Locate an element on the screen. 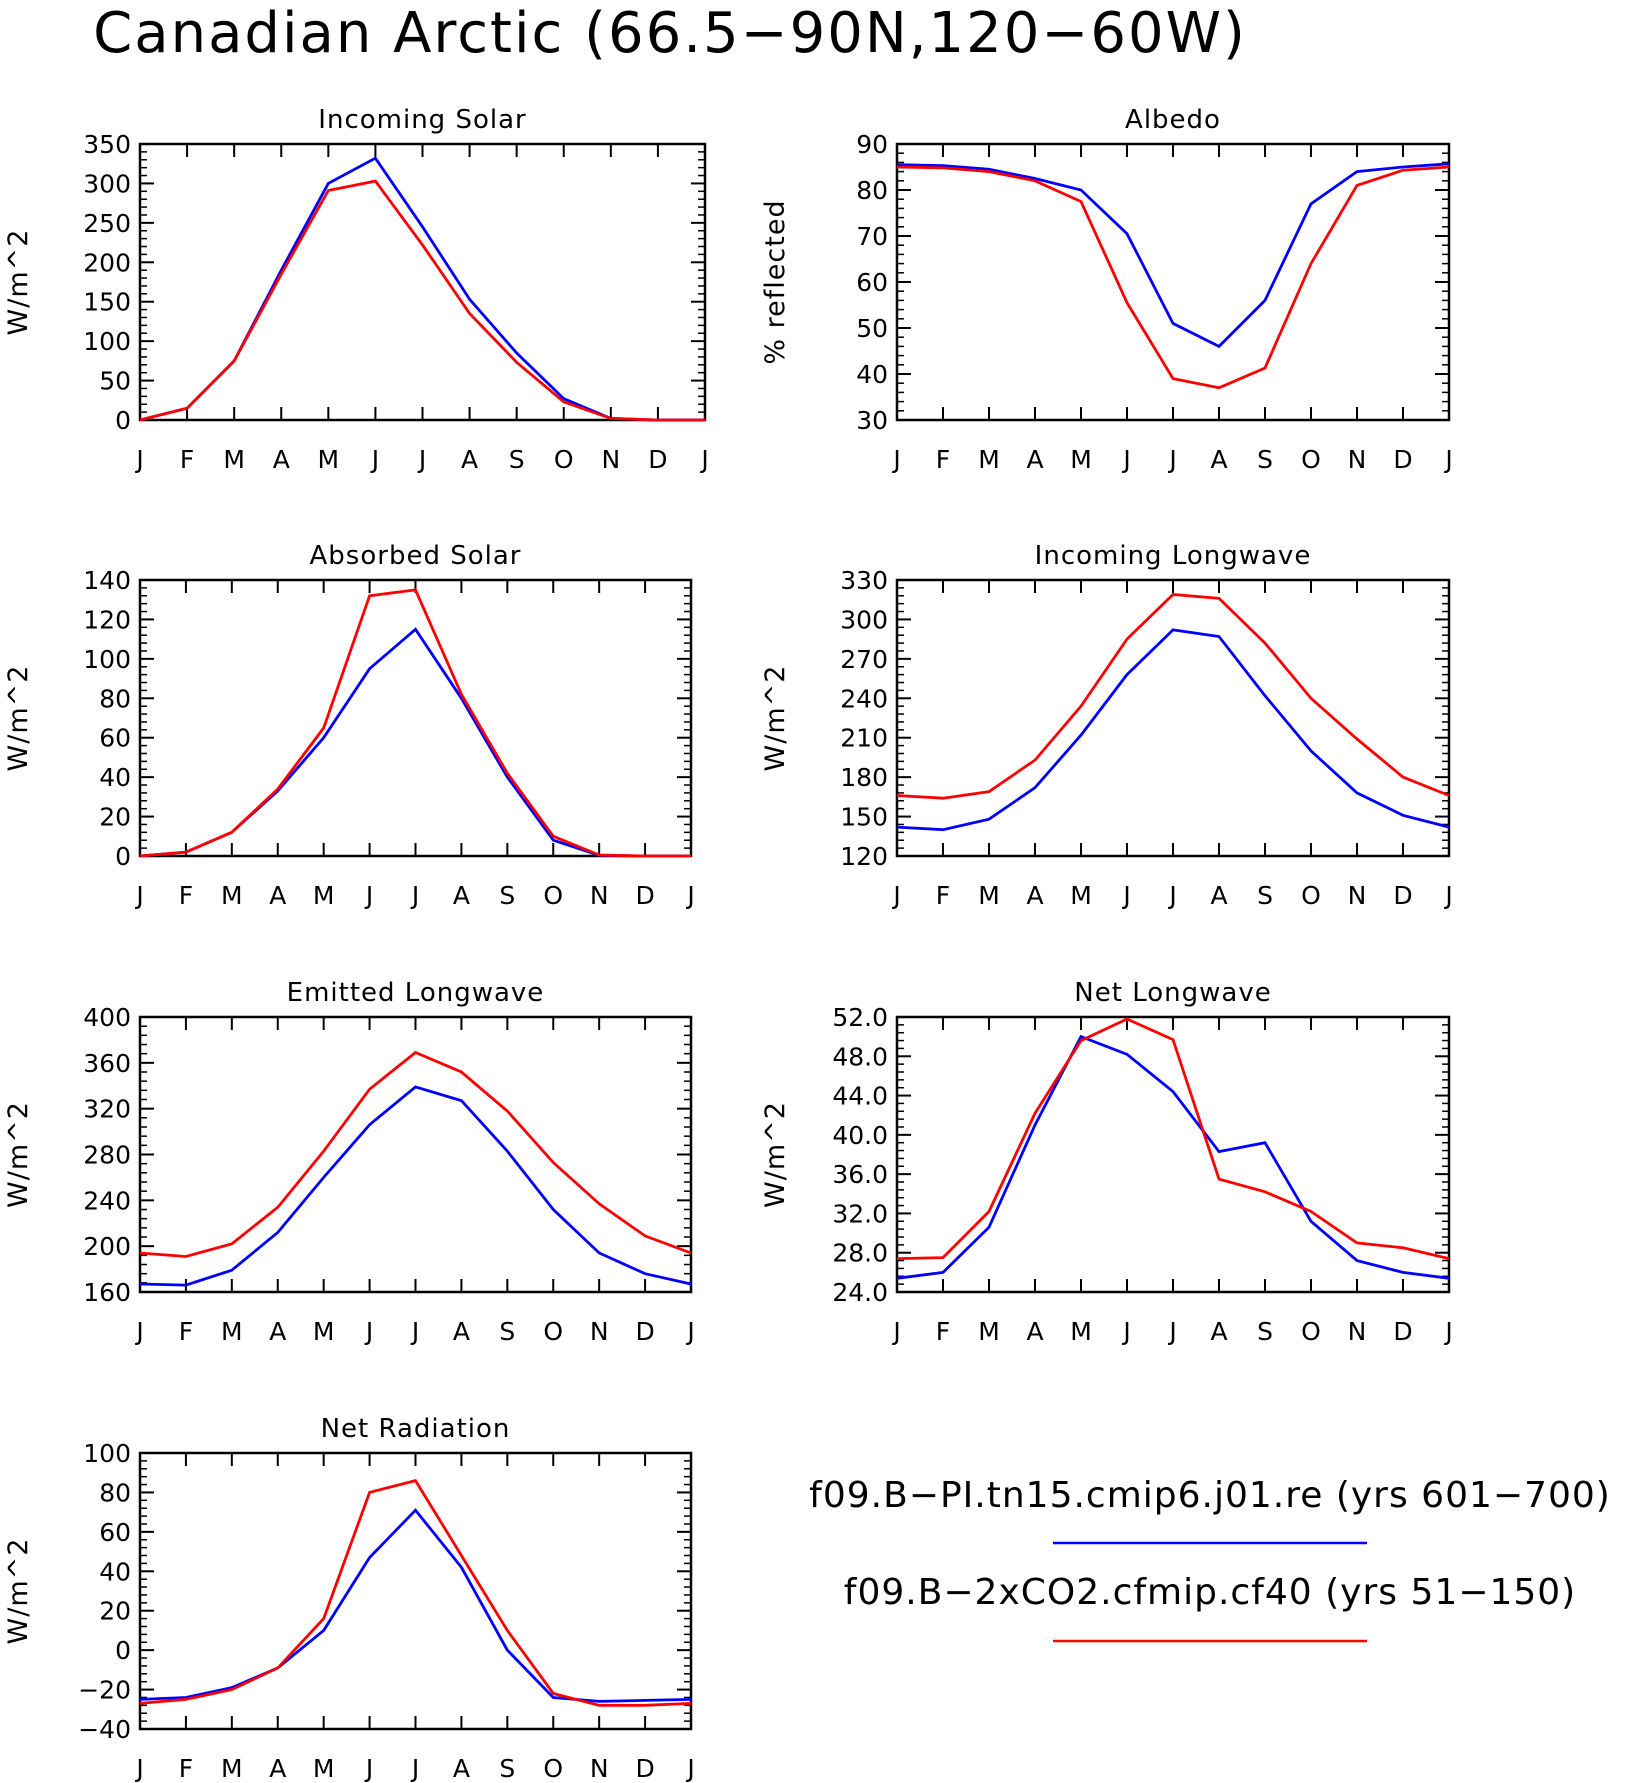 This screenshot has width=1650, height=1783. panel-title: Net Longwave is located at coordinates (1172, 993).